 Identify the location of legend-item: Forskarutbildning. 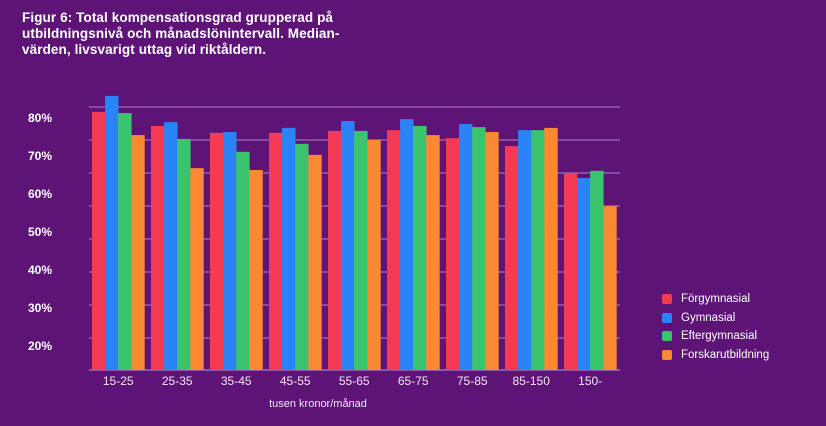
(715, 355).